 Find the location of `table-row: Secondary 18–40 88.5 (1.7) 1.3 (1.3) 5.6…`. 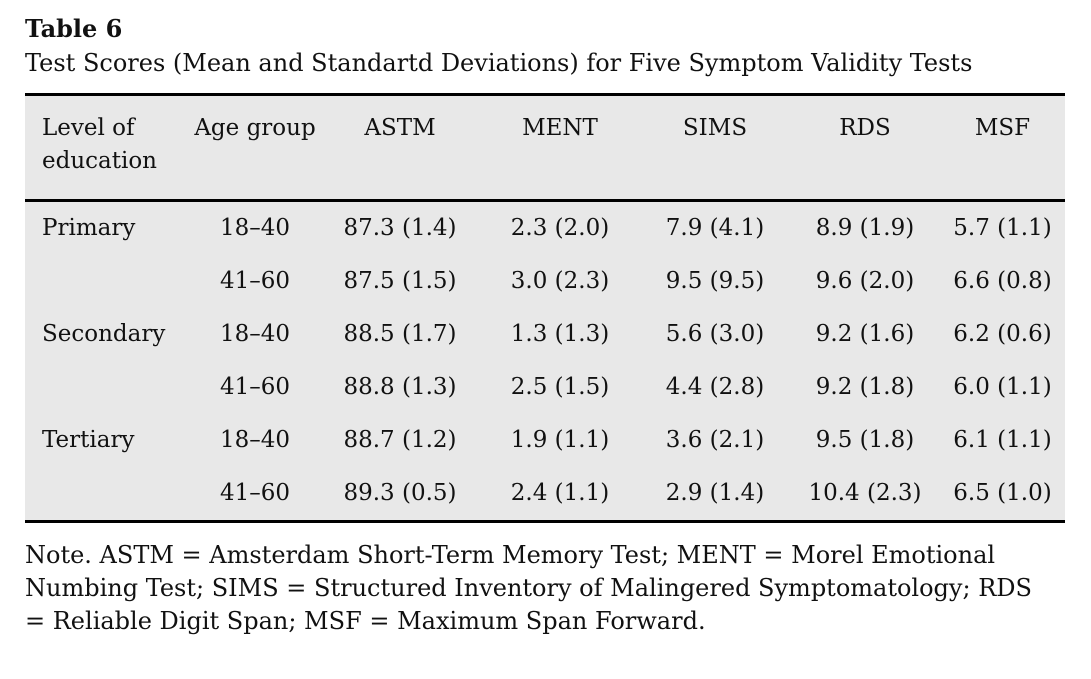

table-row: Secondary 18–40 88.5 (1.7) 1.3 (1.3) 5.6… is located at coordinates (545, 334).